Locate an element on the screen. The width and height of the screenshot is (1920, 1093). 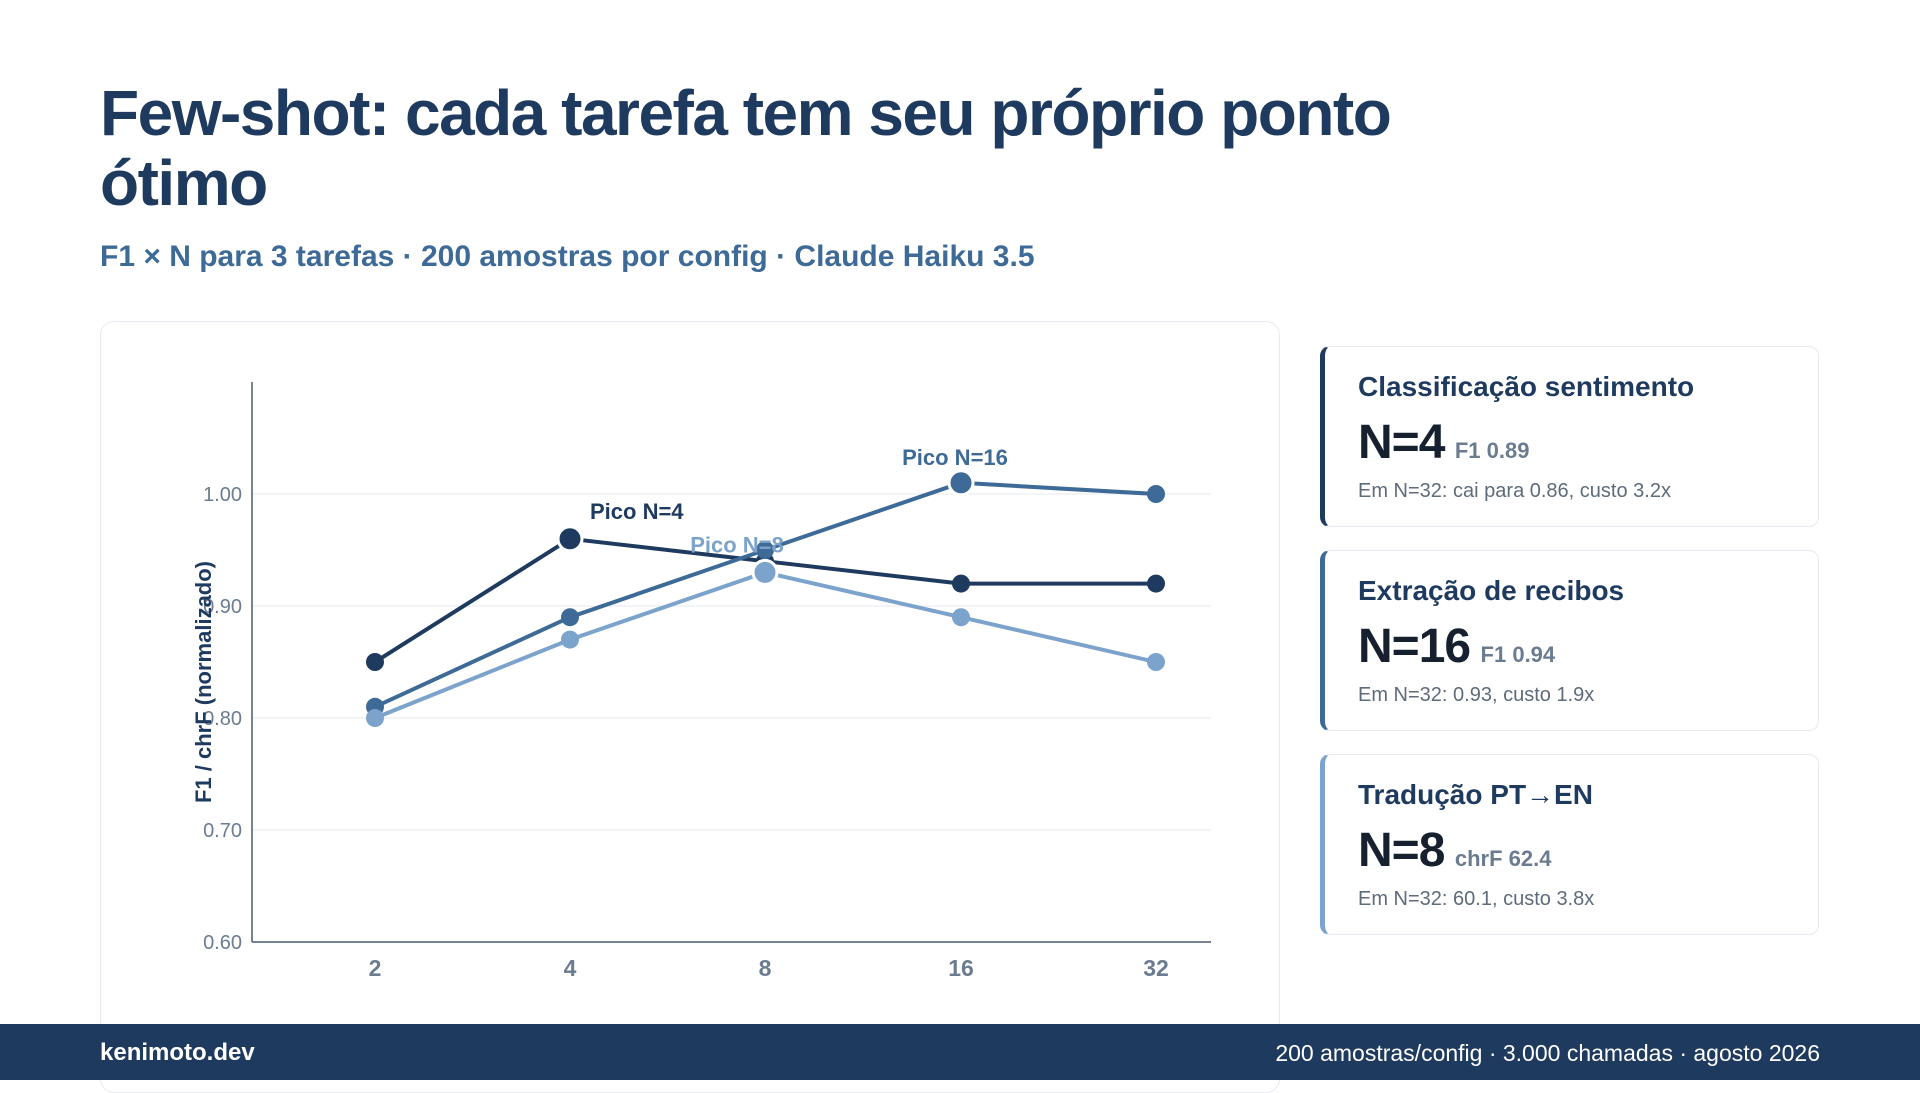
insight-title: Classificação sentimento is located at coordinates (1526, 386).